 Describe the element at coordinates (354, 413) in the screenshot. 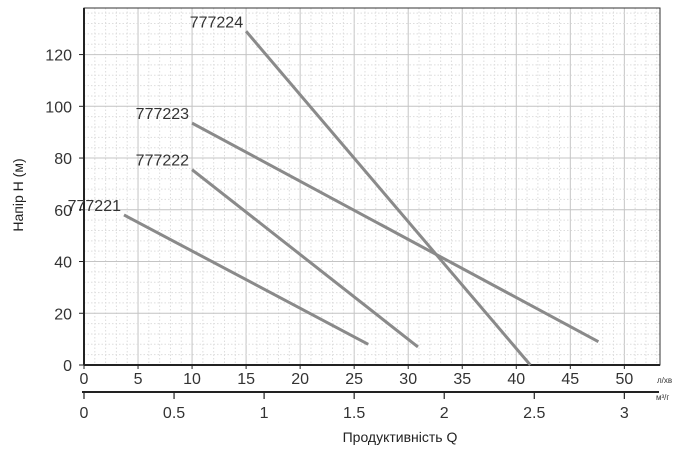

I see `x2-tick-label: 1.5` at that location.